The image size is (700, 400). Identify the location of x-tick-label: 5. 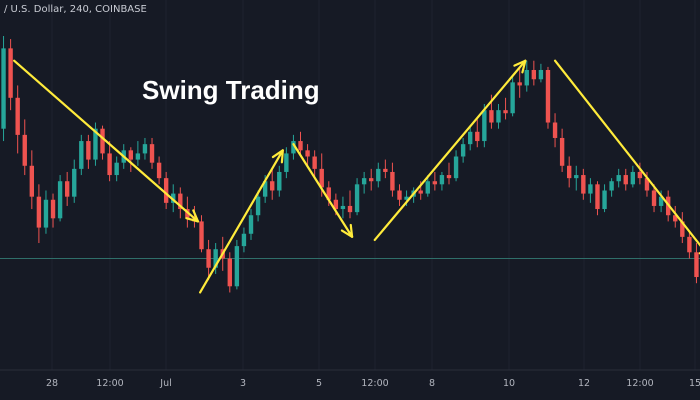
(319, 383).